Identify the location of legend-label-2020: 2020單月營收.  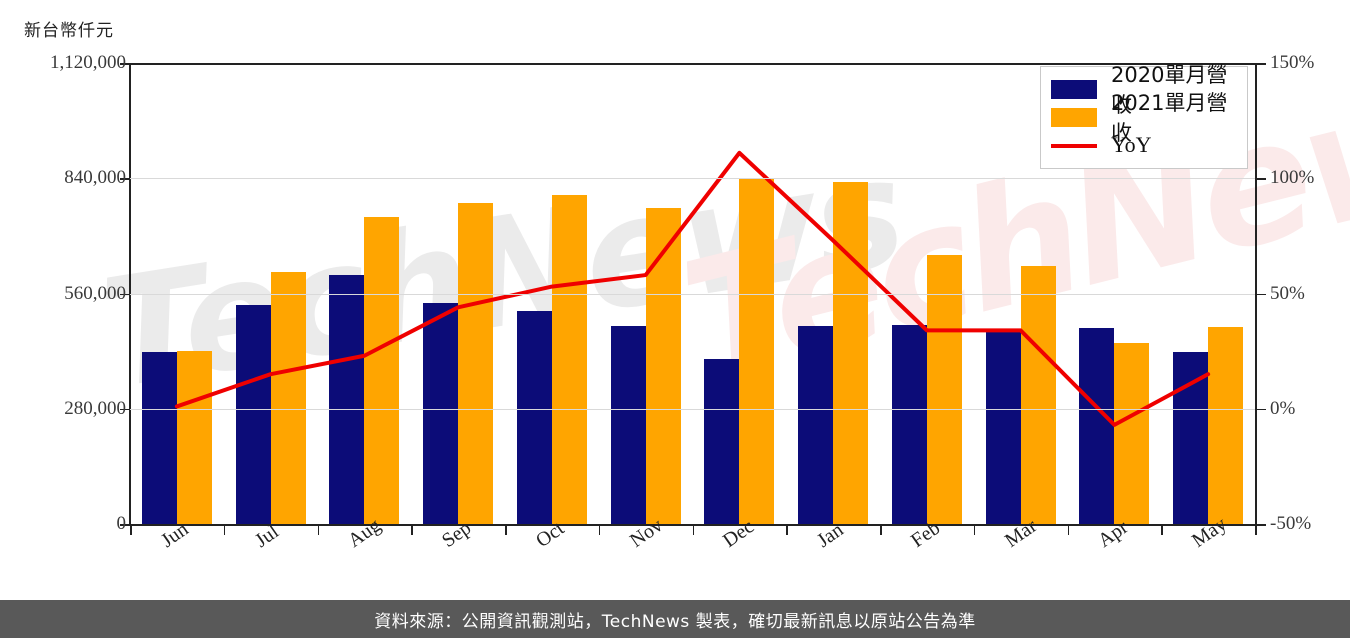
(1169, 90).